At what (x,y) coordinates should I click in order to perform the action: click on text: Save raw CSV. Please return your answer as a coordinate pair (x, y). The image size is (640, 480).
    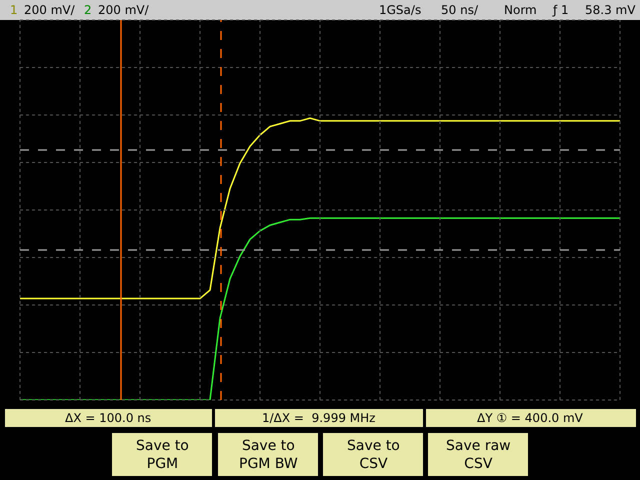
    Looking at the image, I should click on (478, 455).